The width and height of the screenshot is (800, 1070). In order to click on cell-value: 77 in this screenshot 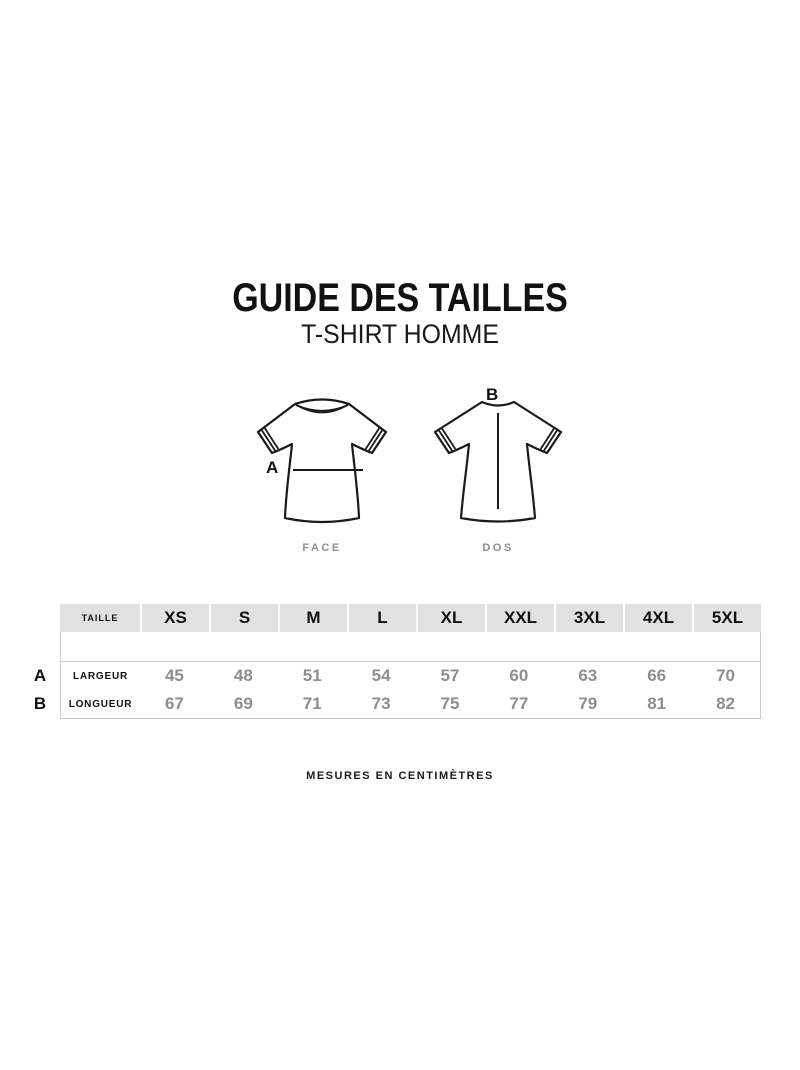, I will do `click(519, 703)`.